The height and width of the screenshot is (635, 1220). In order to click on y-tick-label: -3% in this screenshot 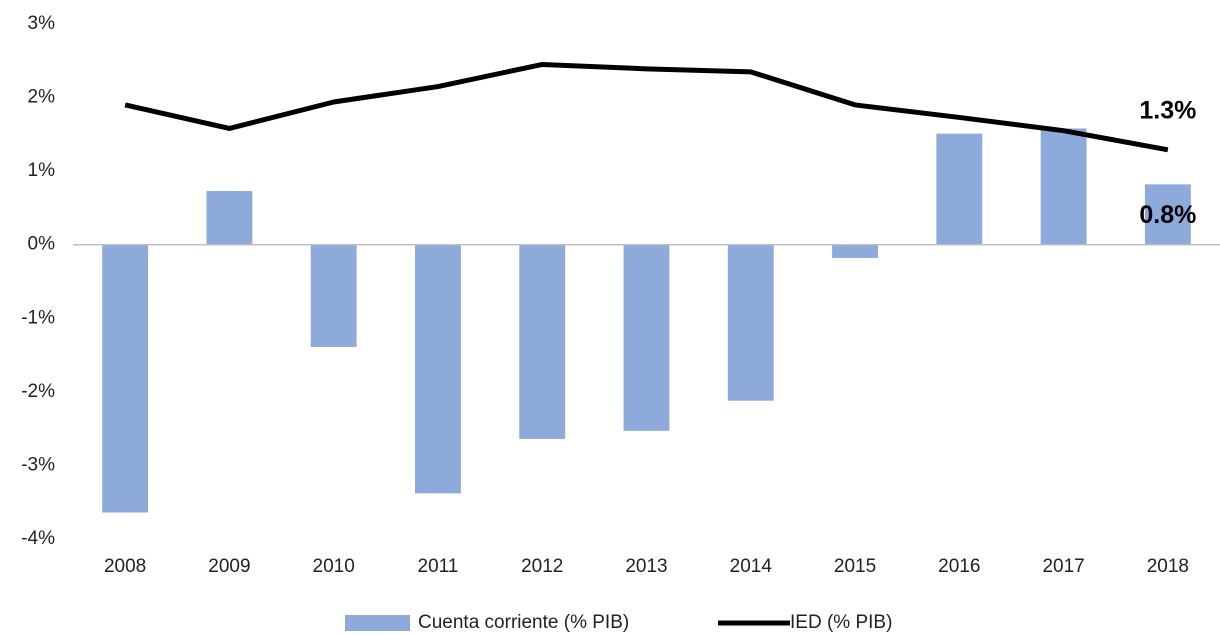, I will do `click(38, 464)`.